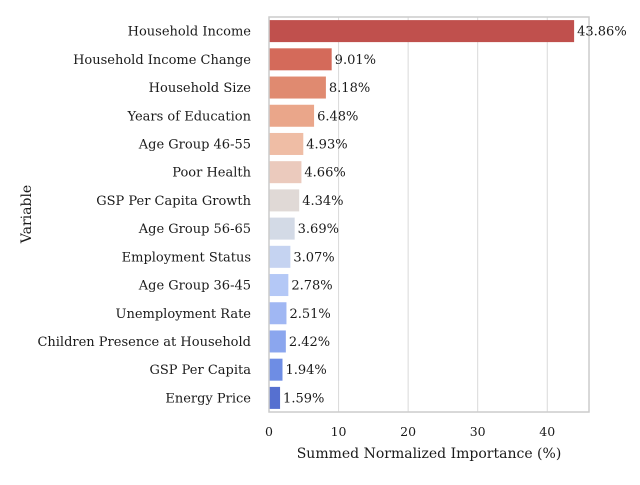 This screenshot has width=640, height=485. Describe the element at coordinates (194, 286) in the screenshot. I see `category-label: Age Group 36-45` at that location.